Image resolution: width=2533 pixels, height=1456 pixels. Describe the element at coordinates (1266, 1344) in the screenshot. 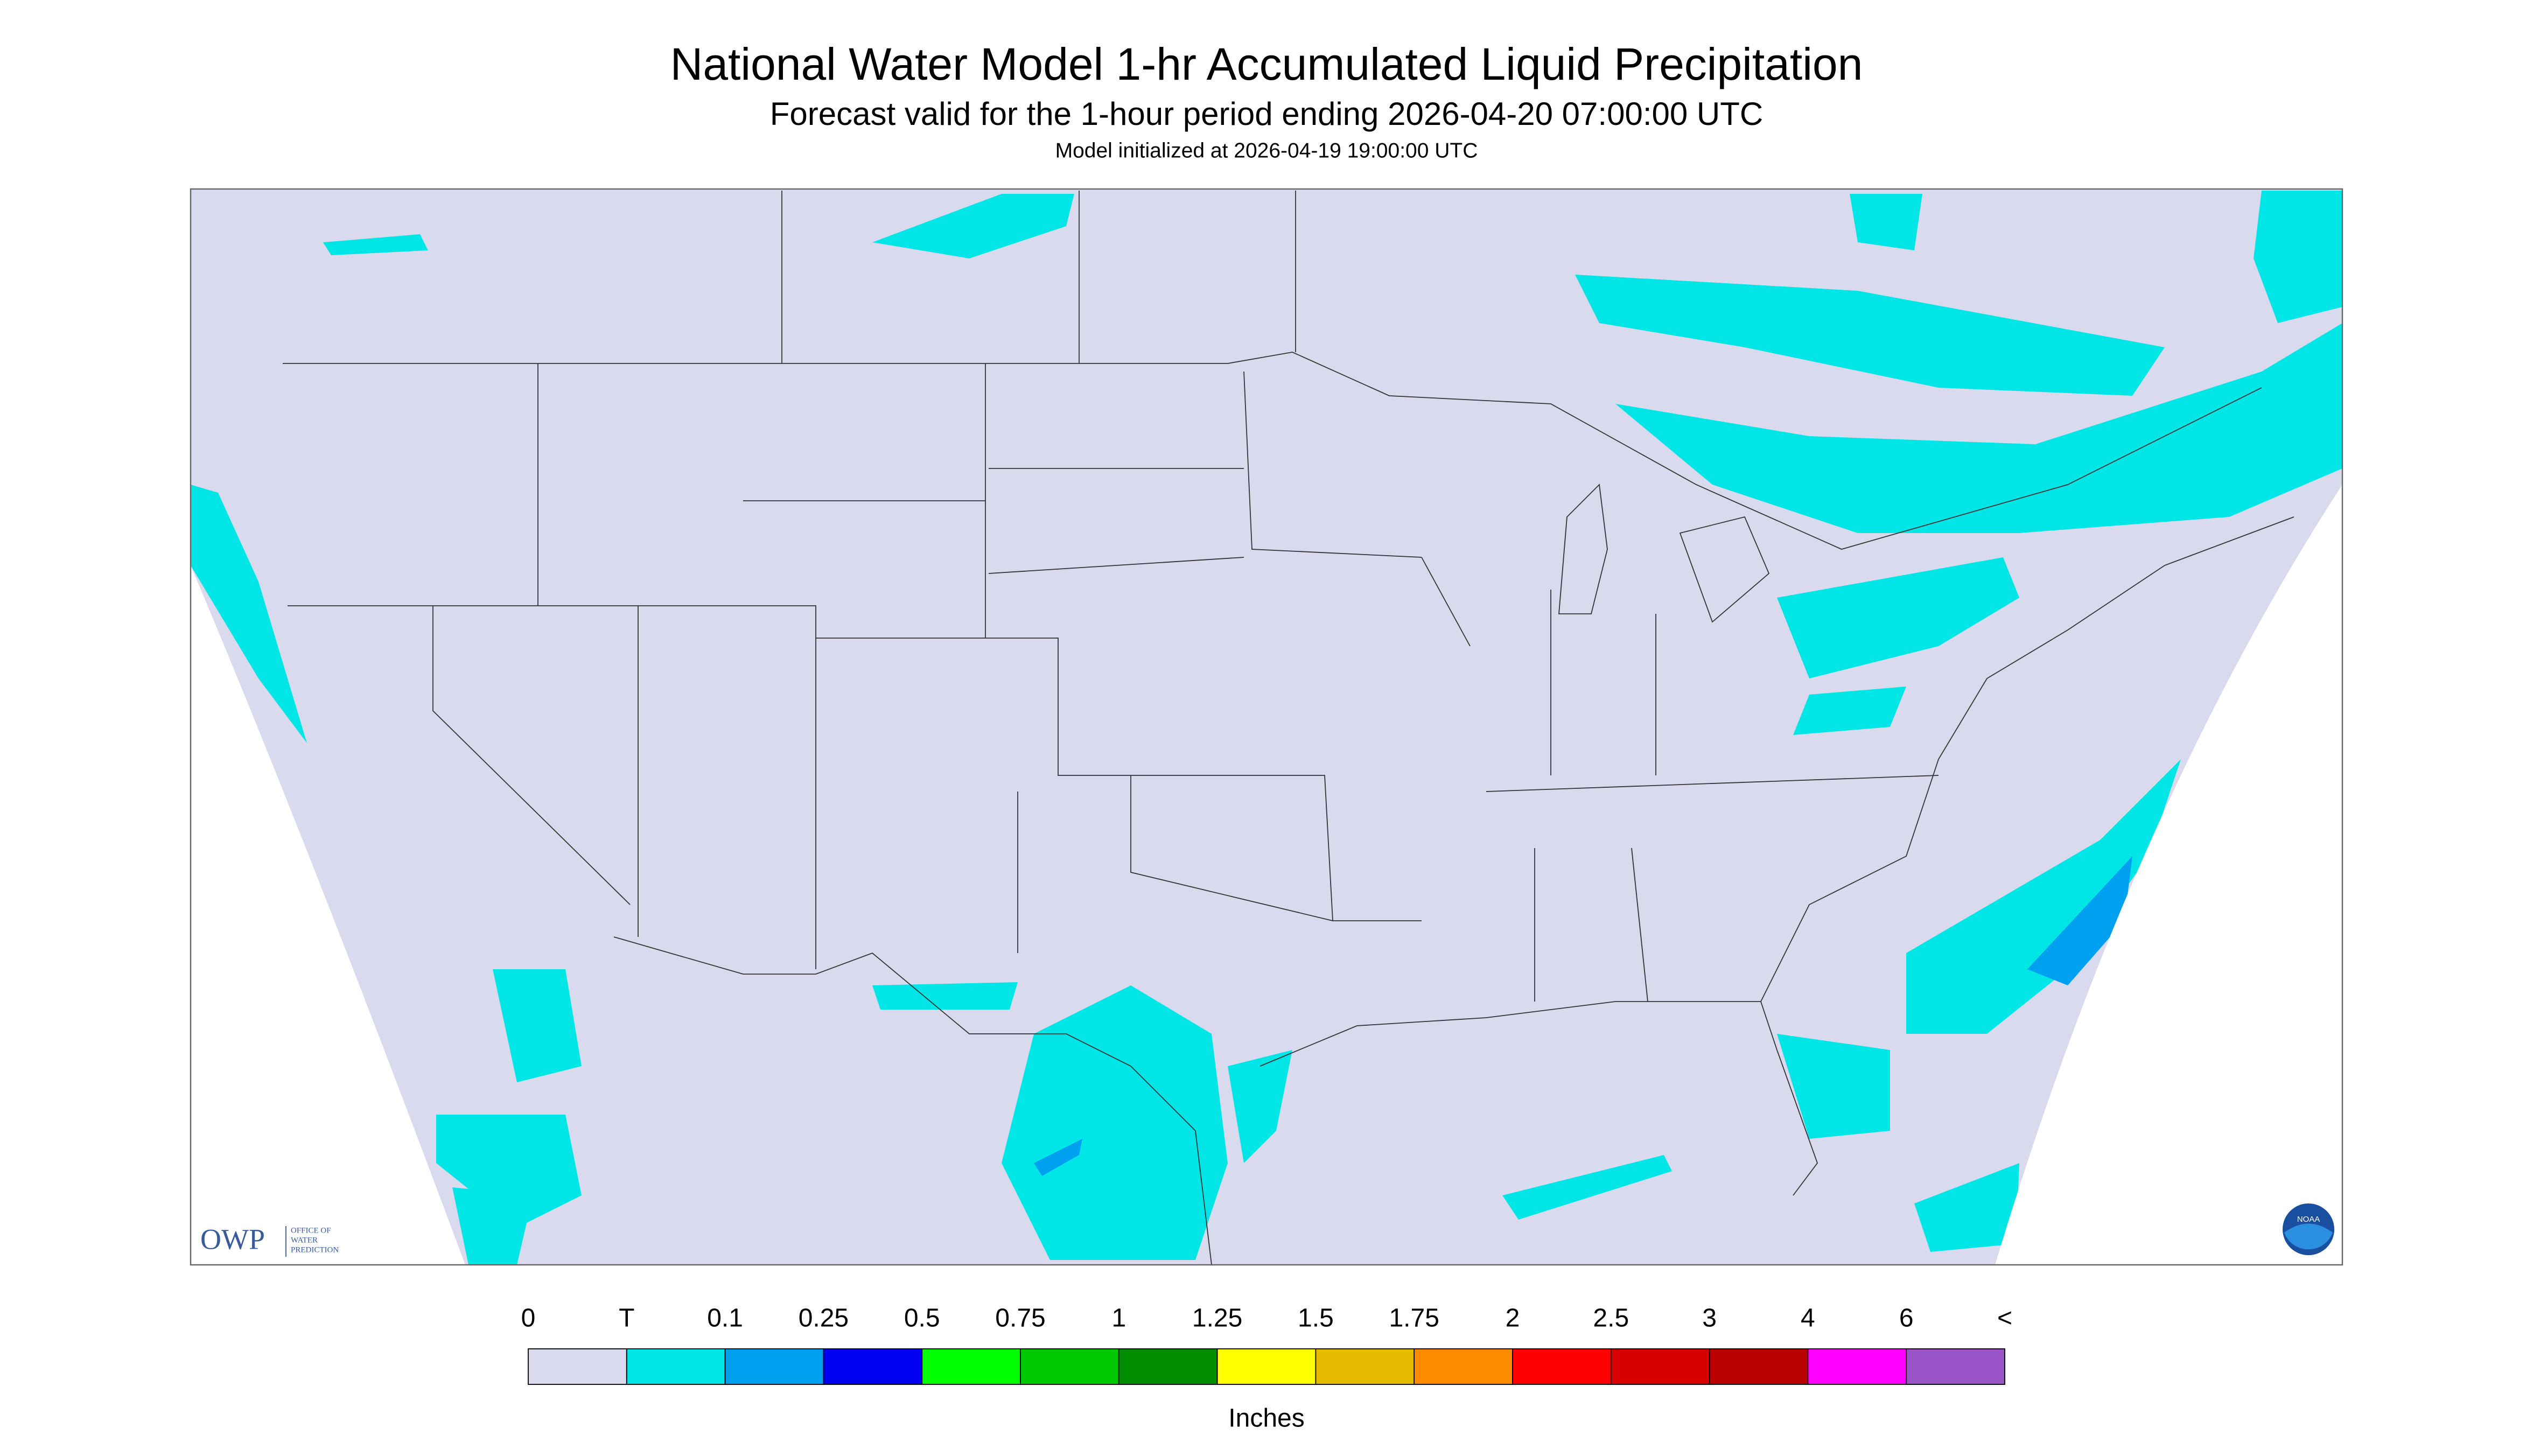

I see `legend: 0 T 0.1 0.25 0.5 0.75 1 1.25 1.5 1.75 2 2.5 3 4 6 <` at that location.